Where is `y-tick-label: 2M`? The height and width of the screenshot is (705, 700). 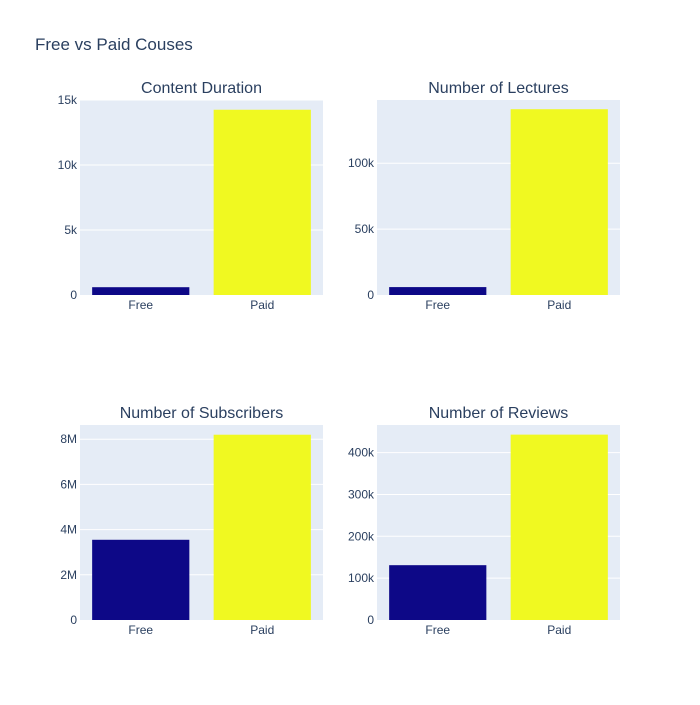 y-tick-label: 2M is located at coordinates (68, 575).